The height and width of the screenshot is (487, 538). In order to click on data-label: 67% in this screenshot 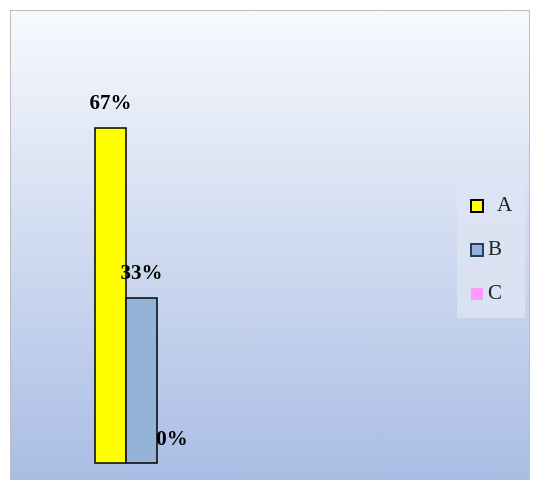, I will do `click(111, 102)`.